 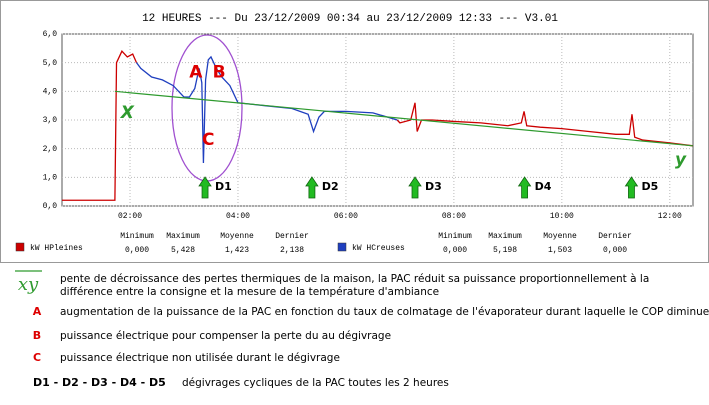 I want to click on stat-value: 5,198, so click(x=505, y=250).